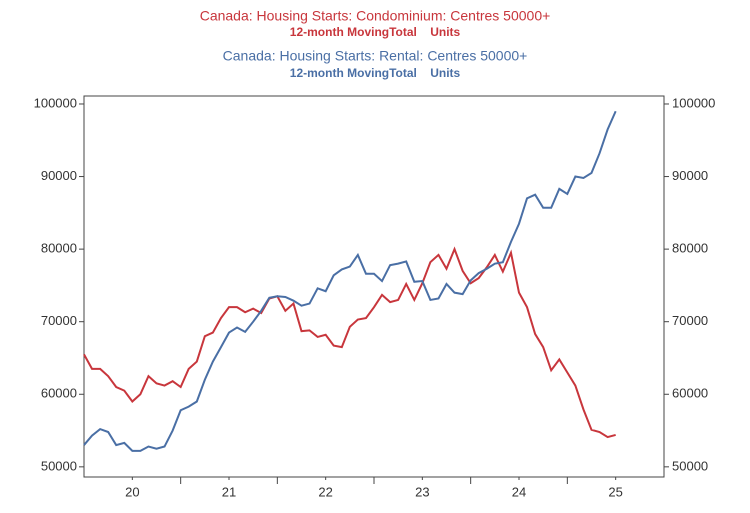 The height and width of the screenshot is (513, 750). What do you see at coordinates (325, 491) in the screenshot?
I see `x-tick-label: 22` at bounding box center [325, 491].